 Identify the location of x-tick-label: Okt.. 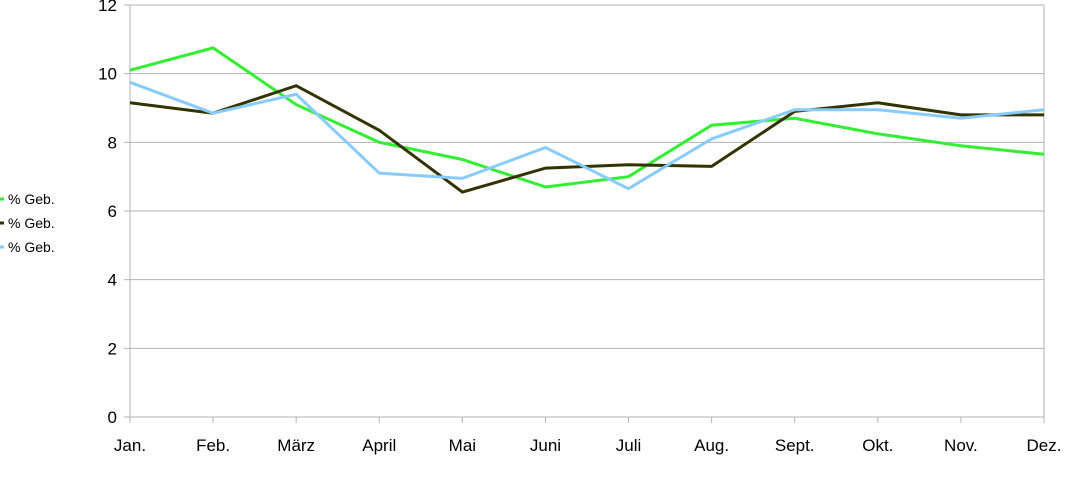
(877, 445).